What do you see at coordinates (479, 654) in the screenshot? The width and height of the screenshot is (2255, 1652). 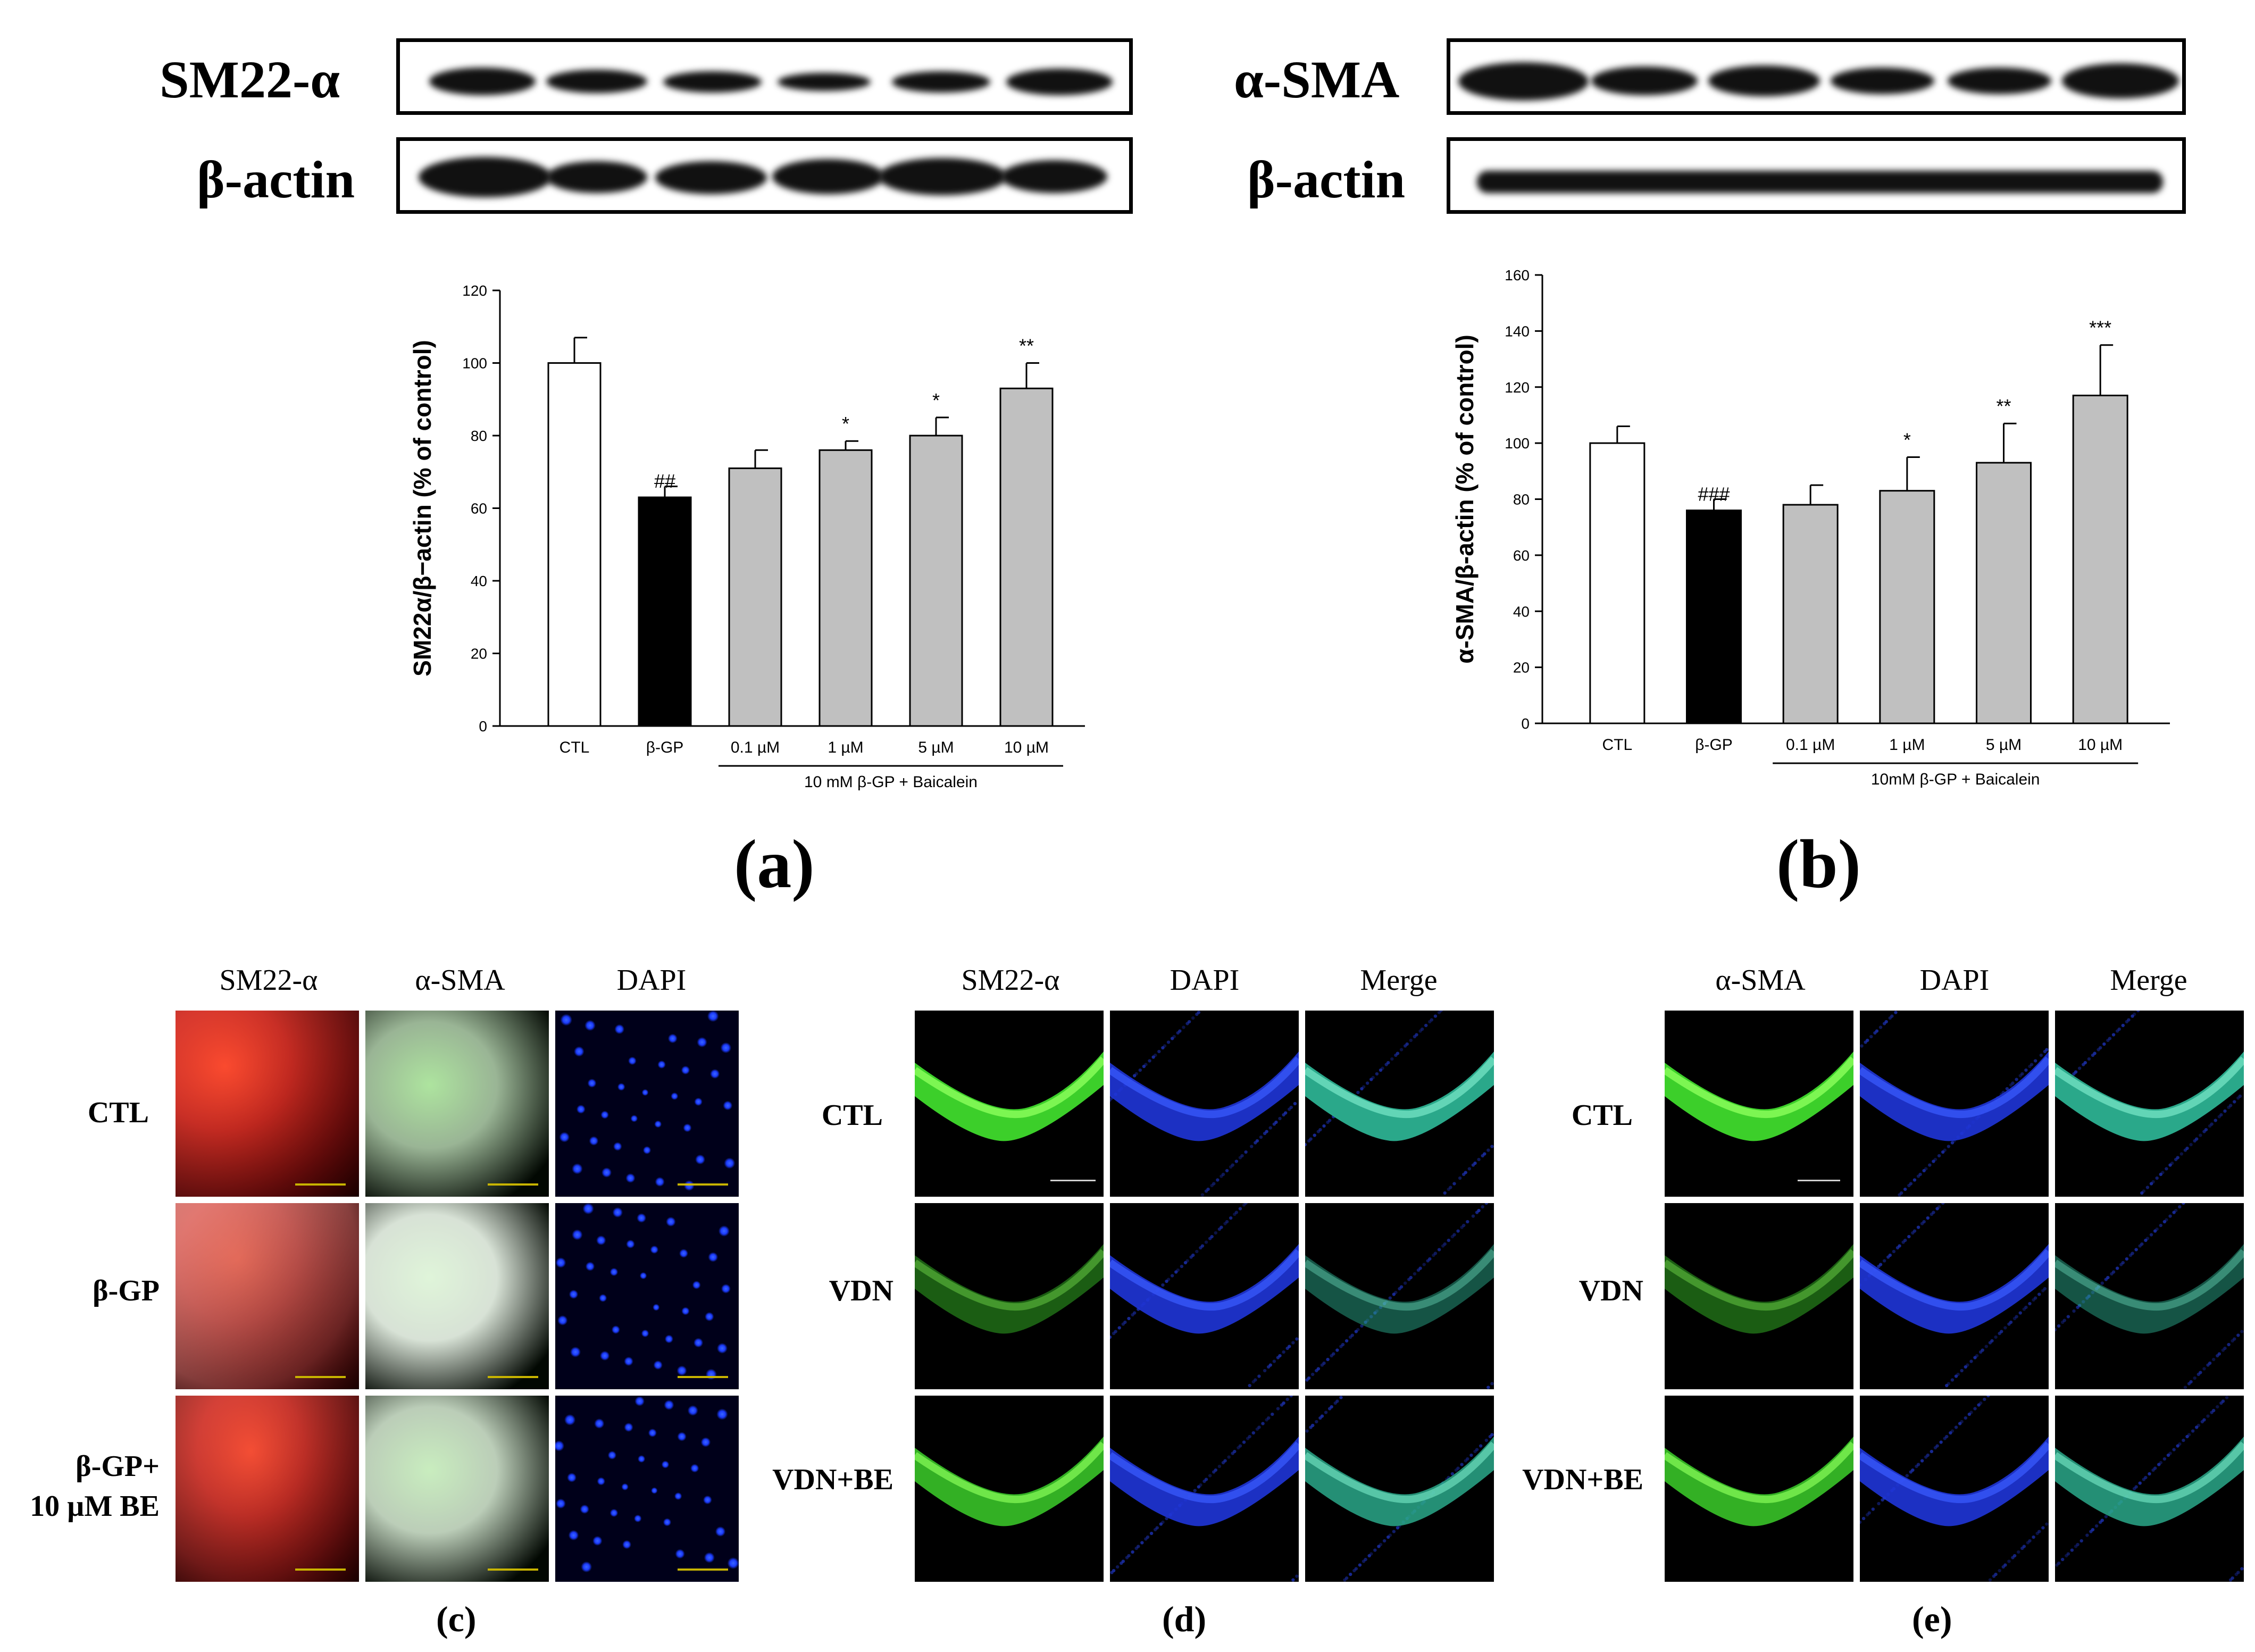 I see `y-tick-label: 20` at bounding box center [479, 654].